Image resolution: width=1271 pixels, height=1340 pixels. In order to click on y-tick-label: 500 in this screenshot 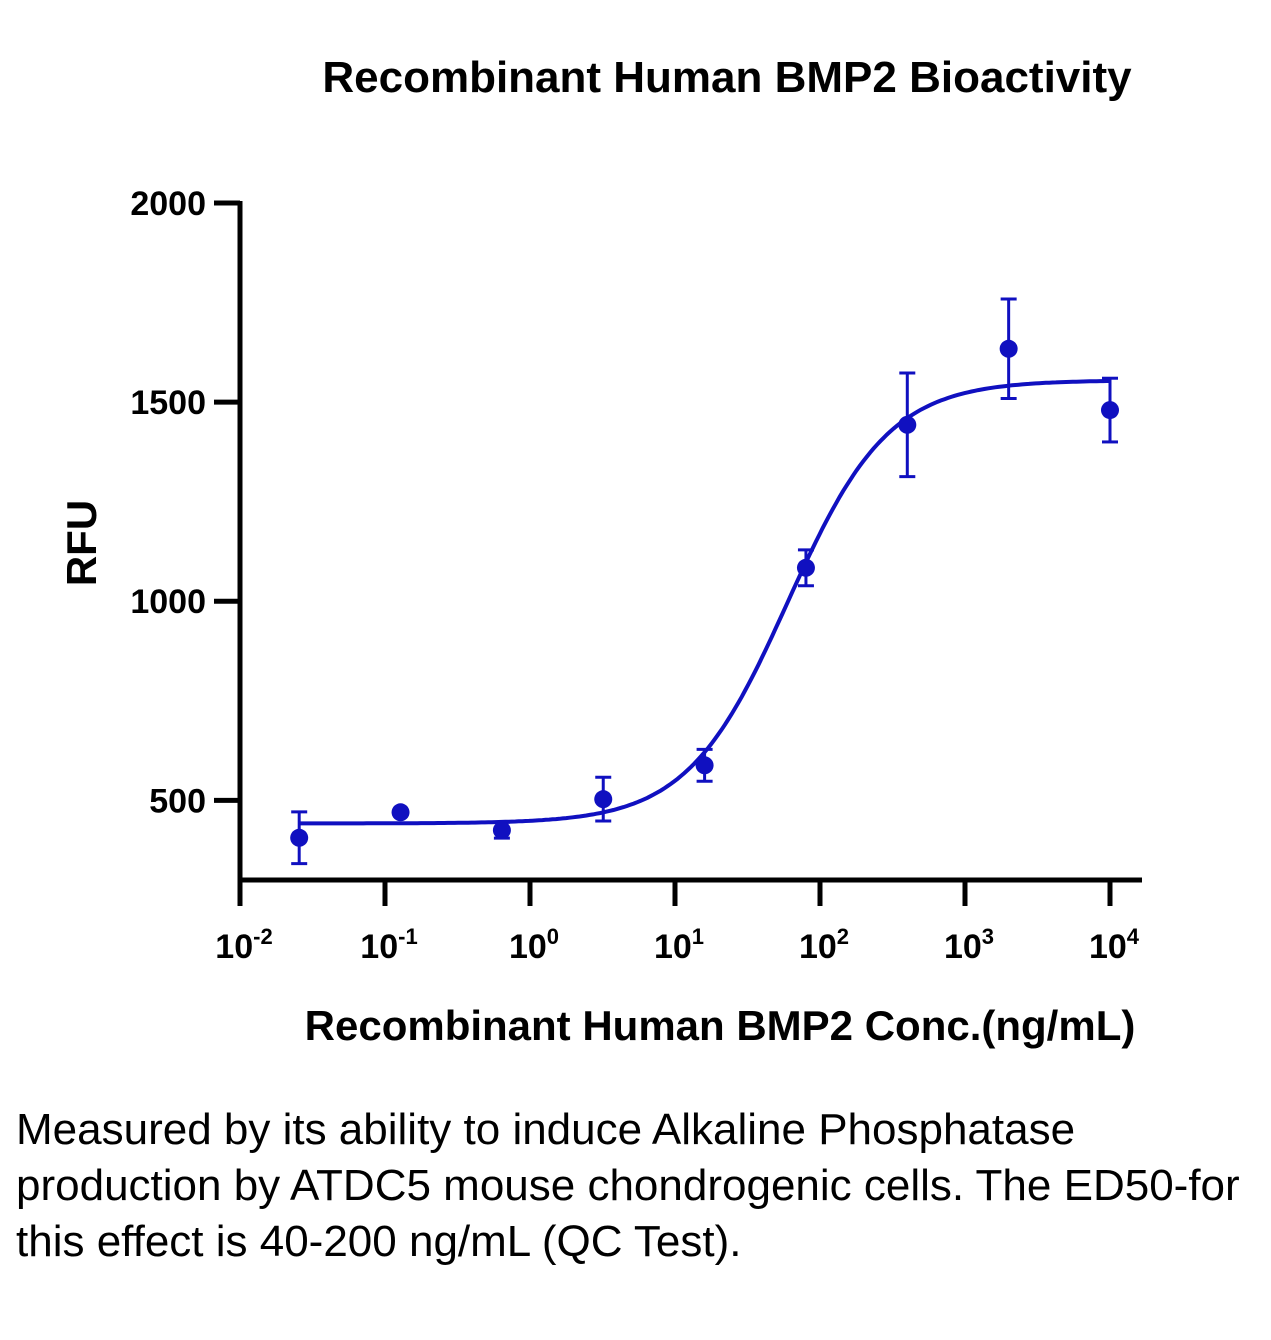, I will do `click(177, 801)`.